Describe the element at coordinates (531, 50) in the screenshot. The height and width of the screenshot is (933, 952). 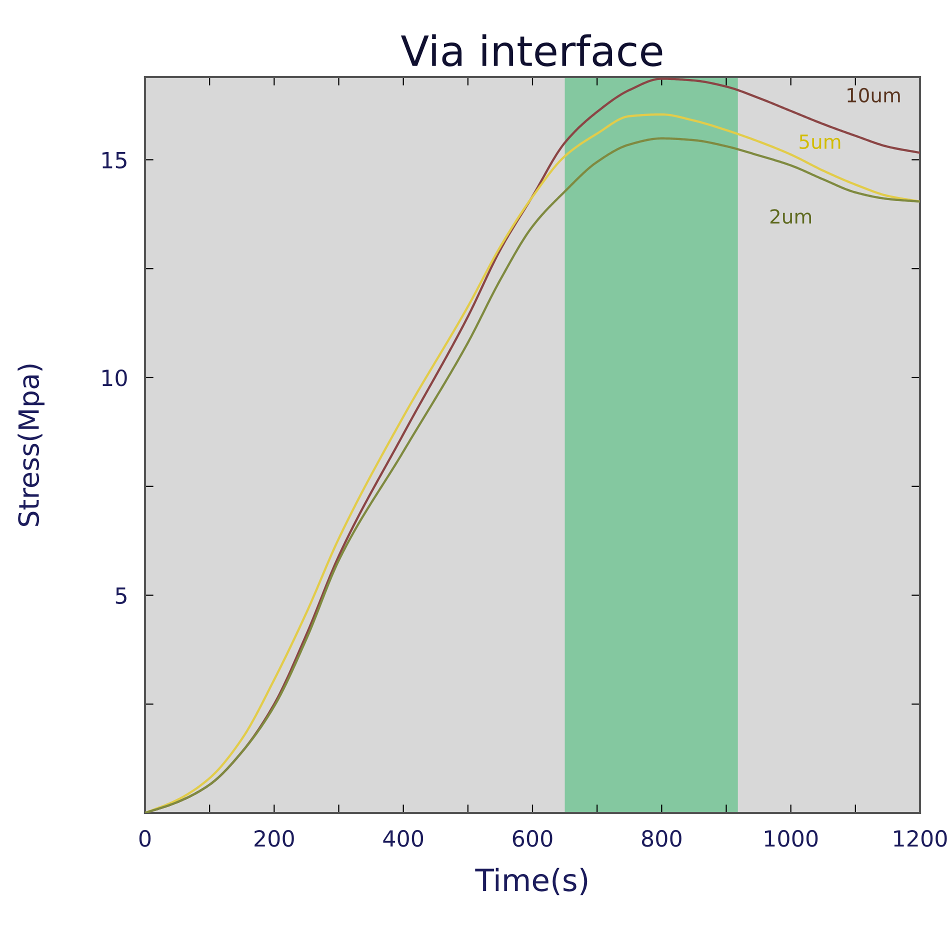
I see `chart-title: Via interface` at that location.